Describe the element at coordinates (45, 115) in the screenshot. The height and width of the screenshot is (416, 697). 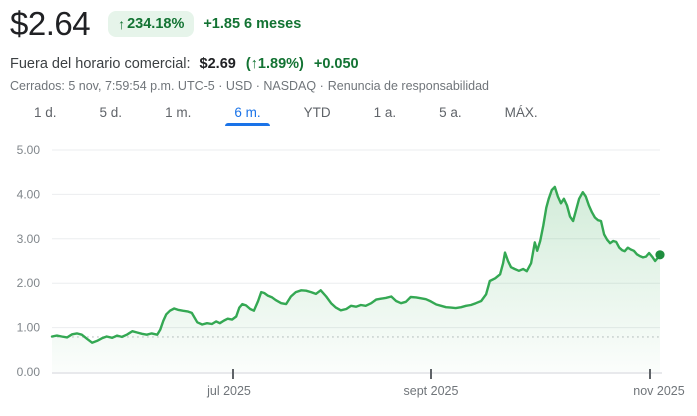
I see `range-tab-1d: 1 d.` at that location.